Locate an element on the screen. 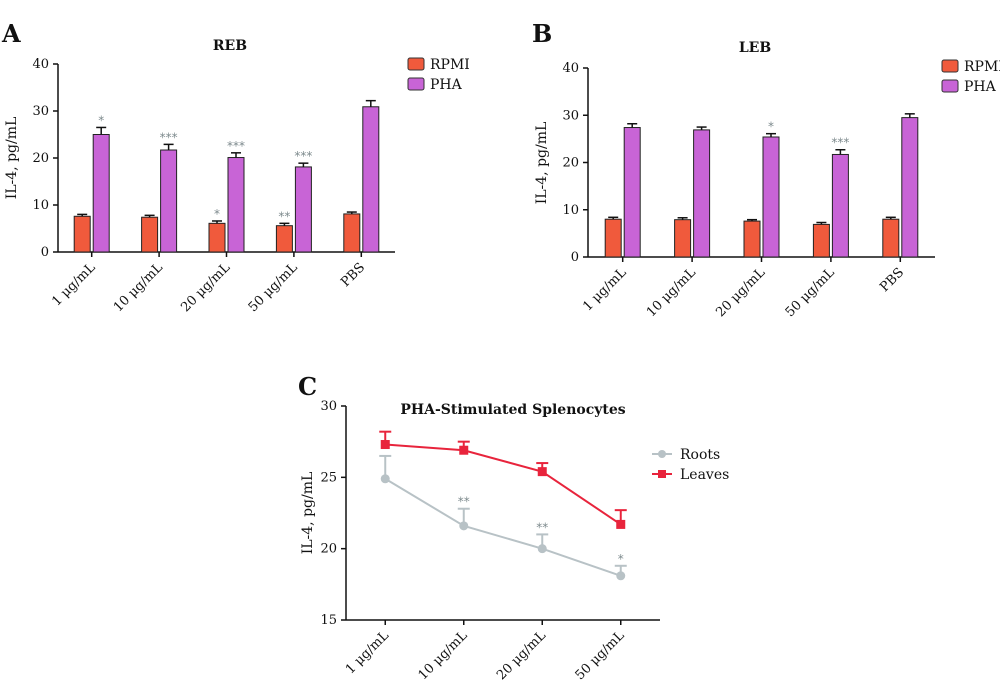 The height and width of the screenshot is (690, 1000). panel-c-y-axis-label: IL-4, pg/mL is located at coordinates (308, 513).